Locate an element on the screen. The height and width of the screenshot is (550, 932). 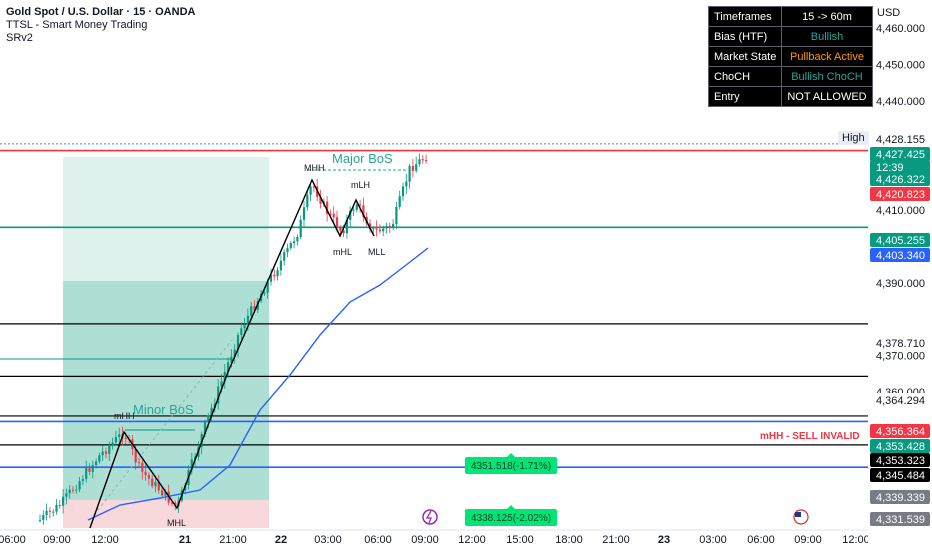
price-tag-text: 4,356.364 is located at coordinates (900, 432).